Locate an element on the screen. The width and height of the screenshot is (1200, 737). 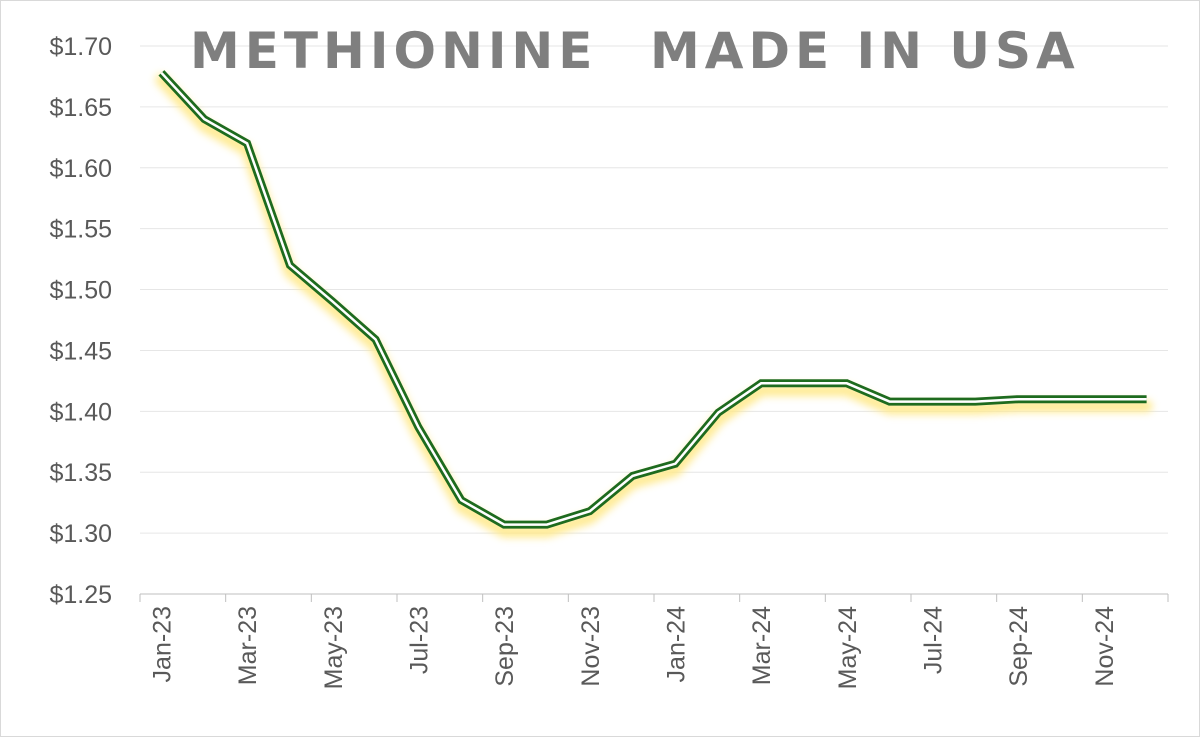
y-tick-label: $1.50 is located at coordinates (80, 291).